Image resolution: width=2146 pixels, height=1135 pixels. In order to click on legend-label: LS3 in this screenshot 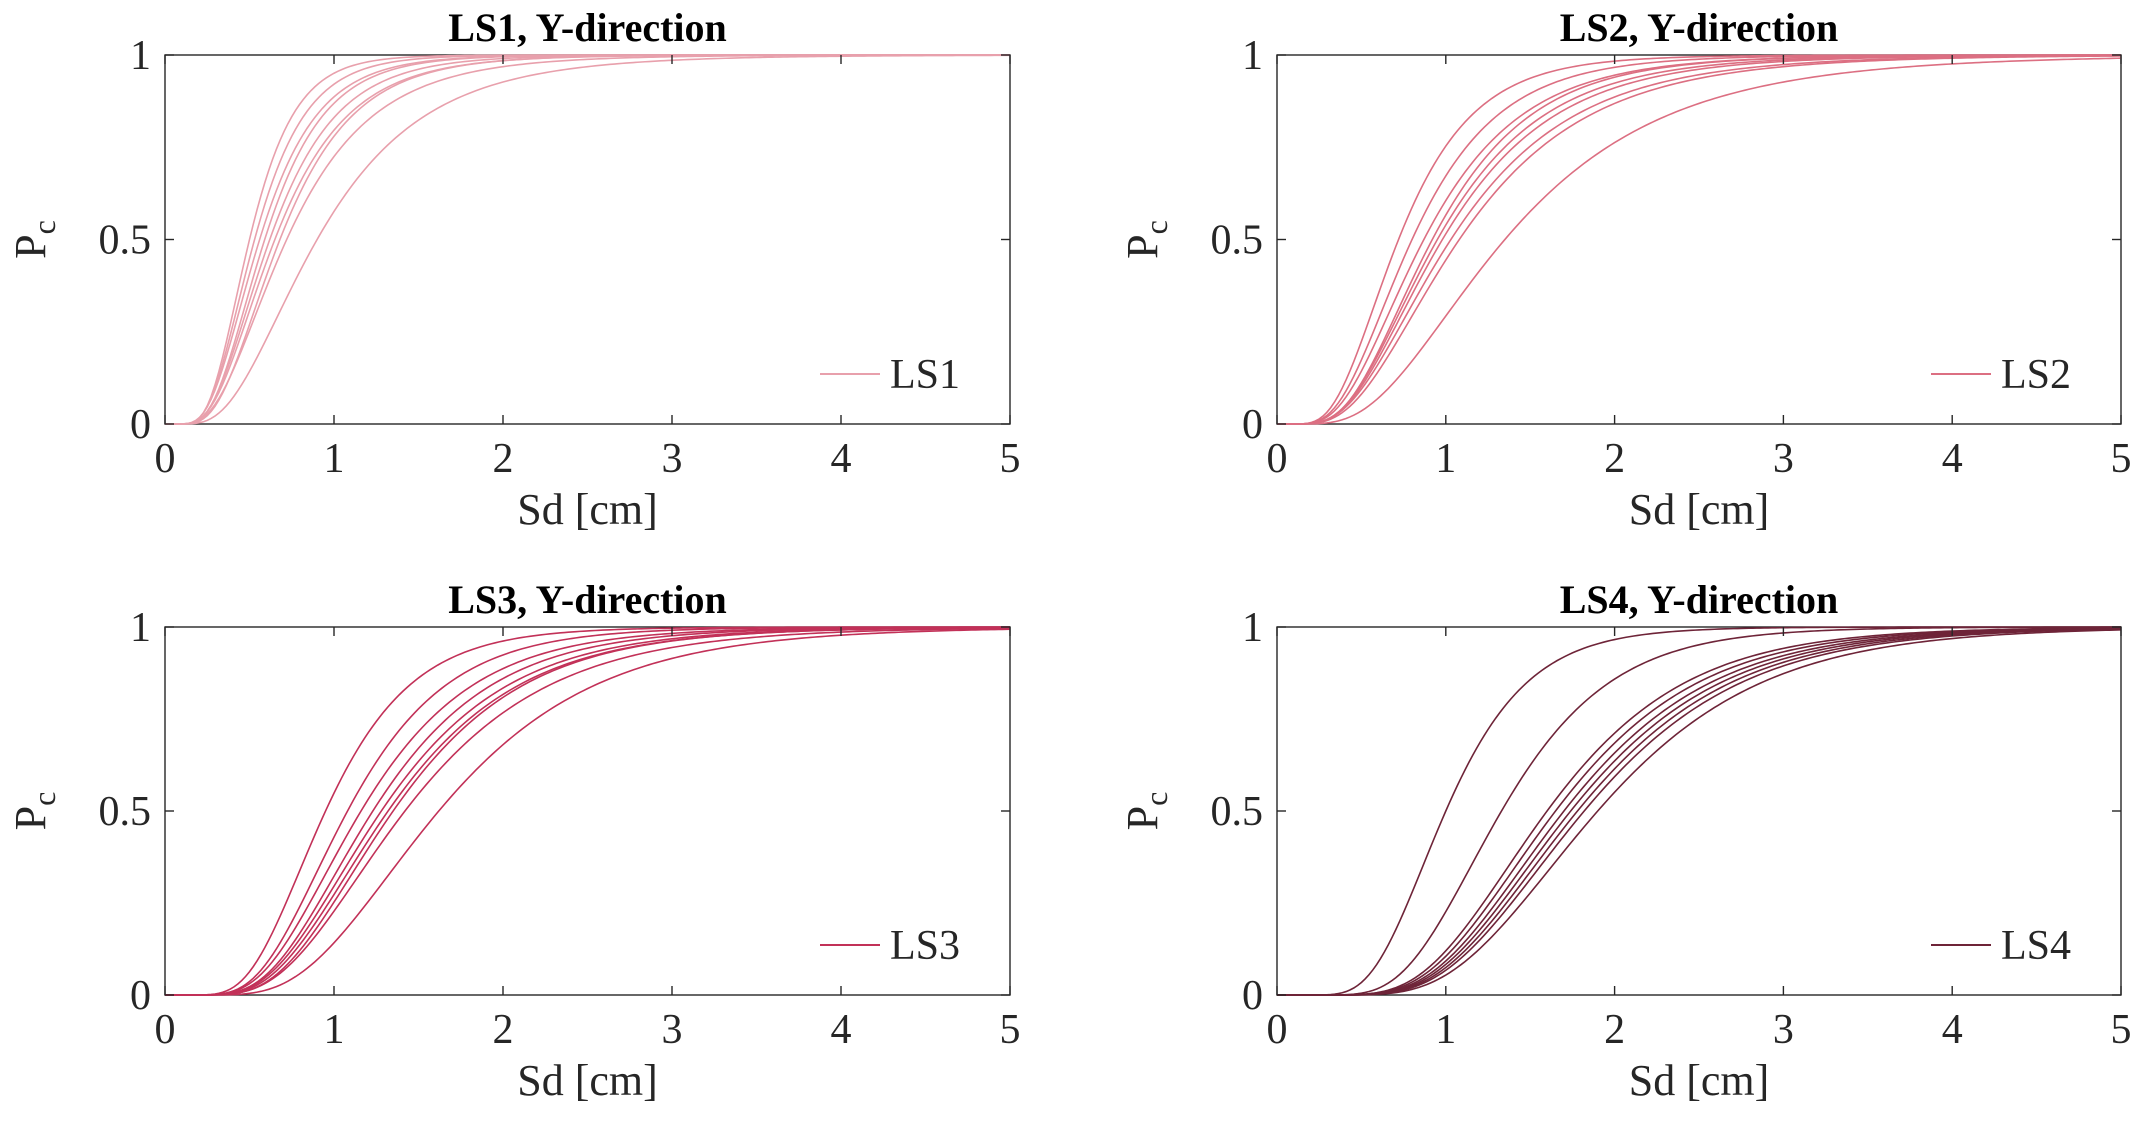, I will do `click(925, 946)`.